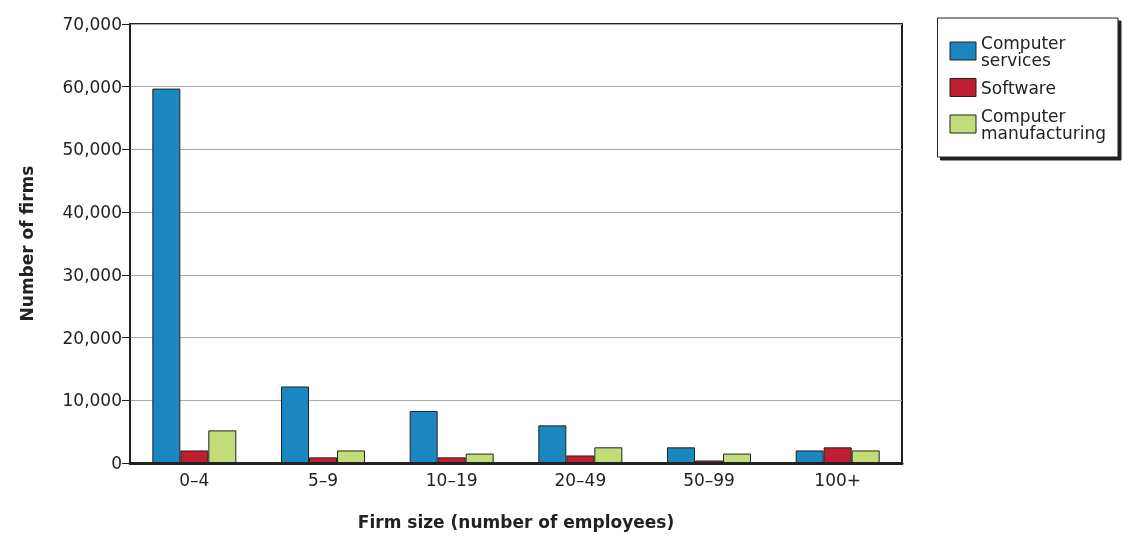  What do you see at coordinates (92, 149) in the screenshot?
I see `y-tick-label: 50,000` at bounding box center [92, 149].